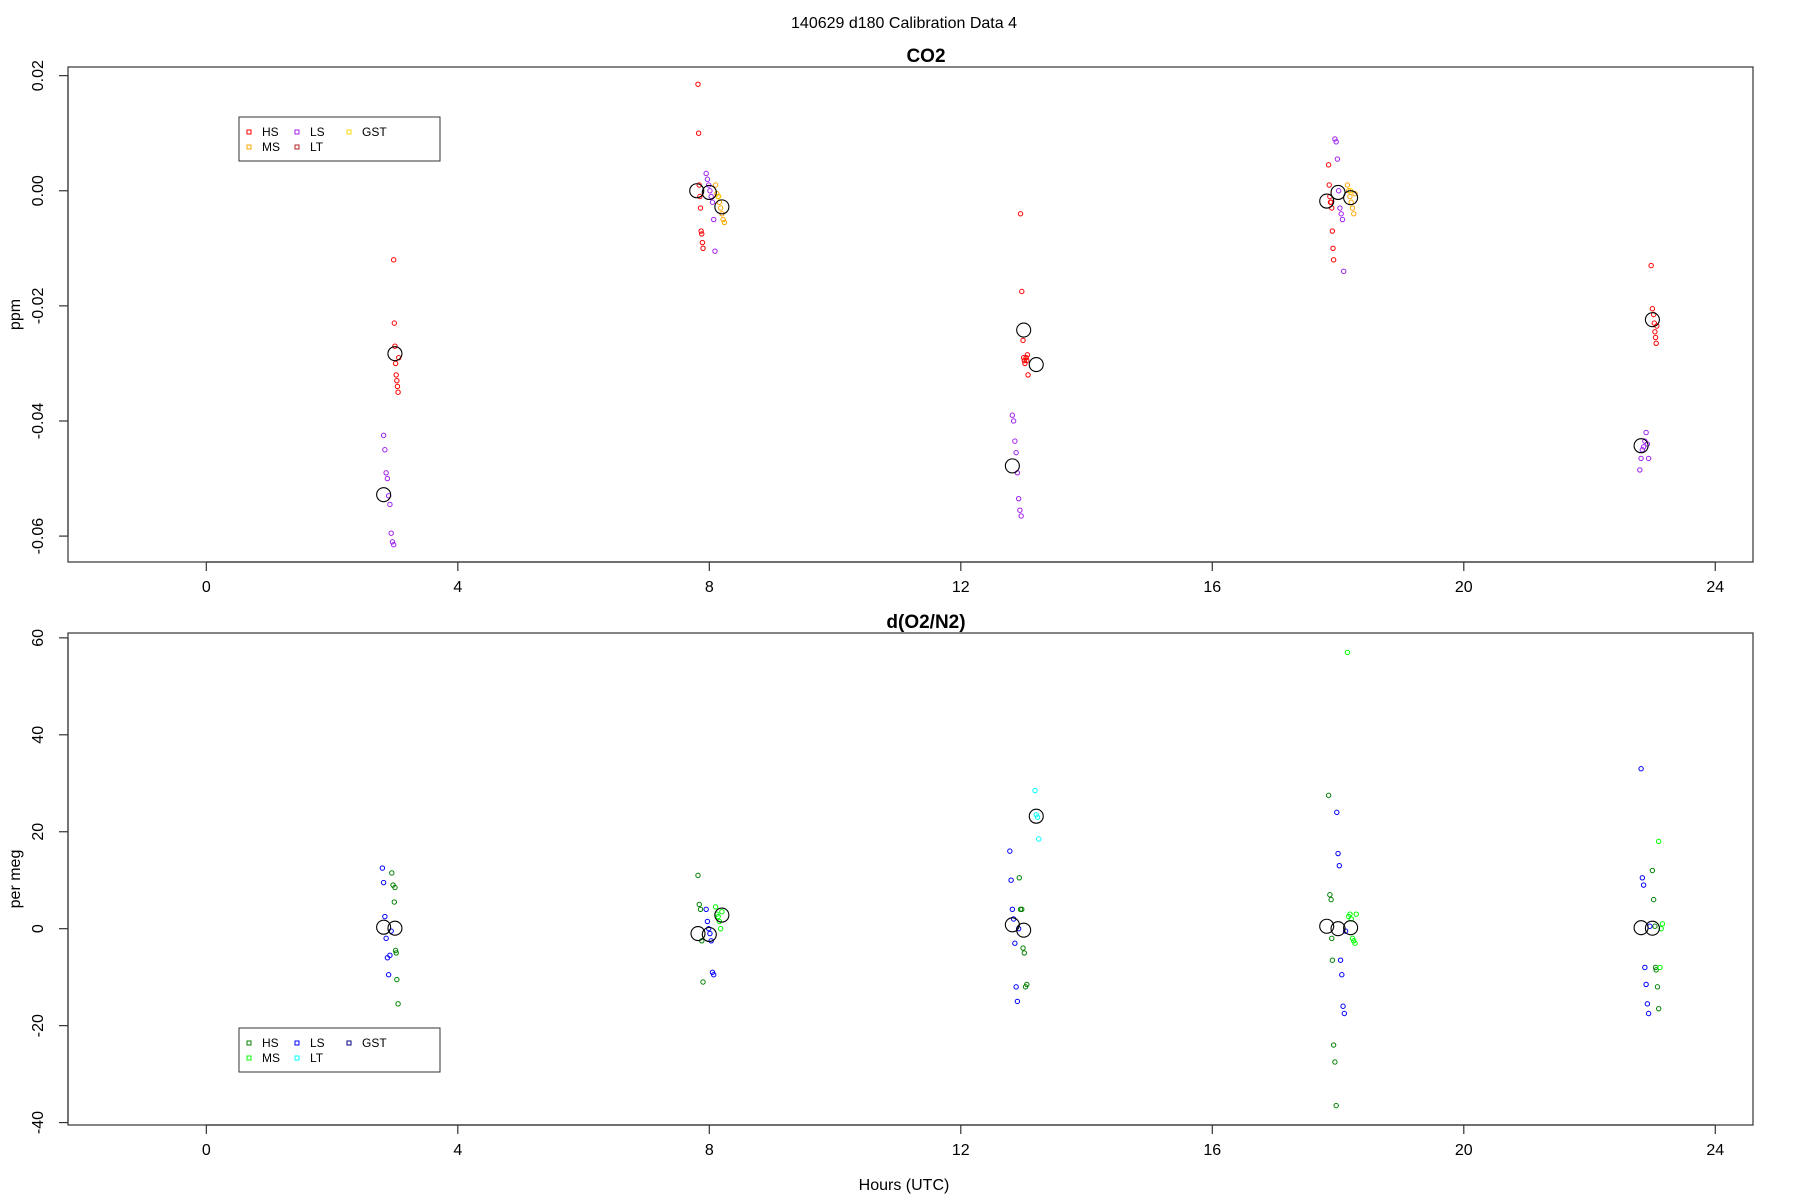 The width and height of the screenshot is (1800, 1200). Describe the element at coordinates (38, 421) in the screenshot. I see `y-tick-label: -0.04` at that location.